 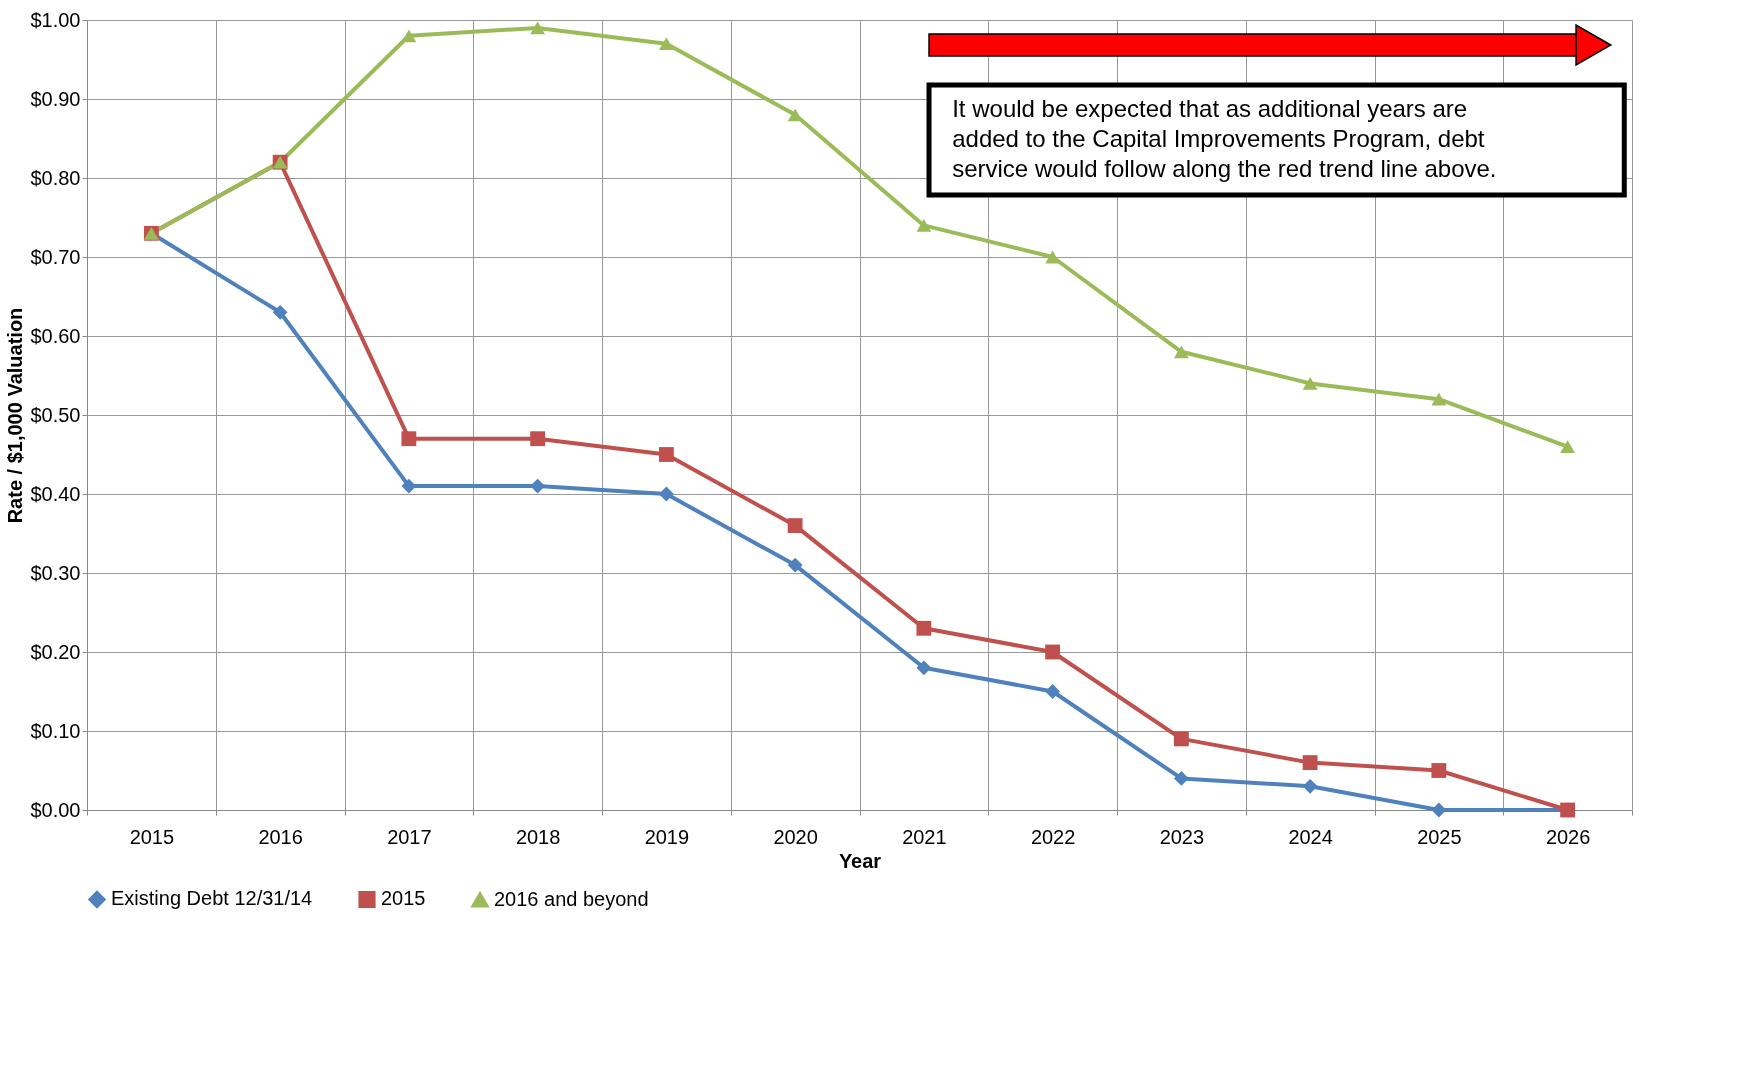 What do you see at coordinates (55, 177) in the screenshot?
I see `y-tick-label: $0.80` at bounding box center [55, 177].